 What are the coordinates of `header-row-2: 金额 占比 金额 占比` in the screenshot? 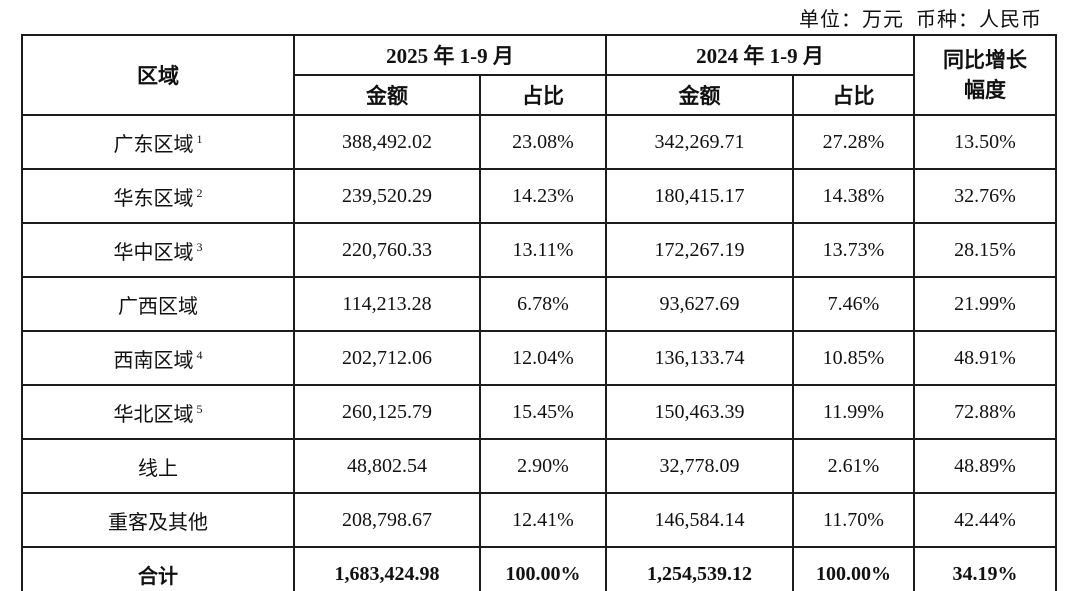 It's located at (539, 95).